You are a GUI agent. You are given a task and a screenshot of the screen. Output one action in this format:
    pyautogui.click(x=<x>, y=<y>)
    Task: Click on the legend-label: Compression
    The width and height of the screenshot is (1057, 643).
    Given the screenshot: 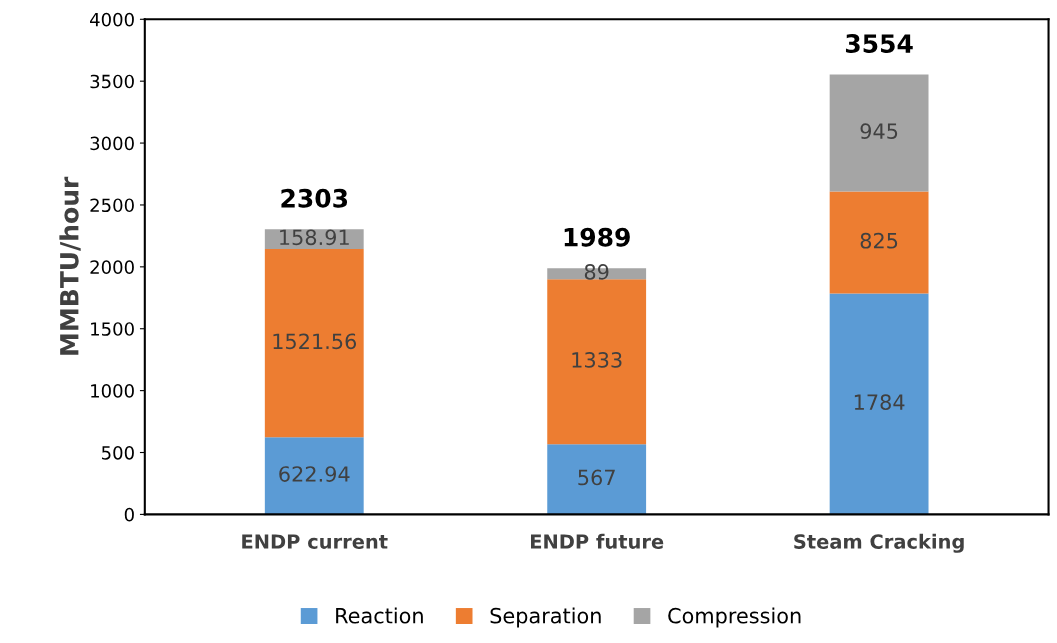 What is the action you would take?
    pyautogui.click(x=734, y=617)
    